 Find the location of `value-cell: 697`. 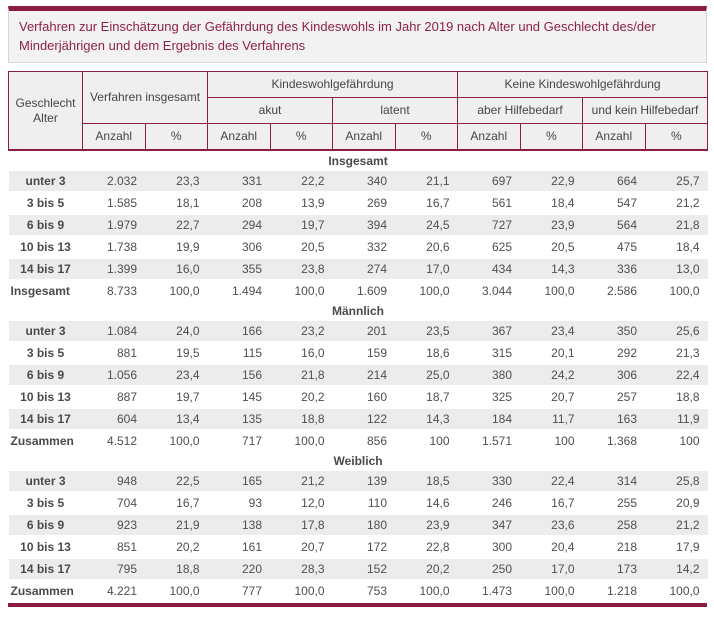

value-cell: 697 is located at coordinates (489, 182).